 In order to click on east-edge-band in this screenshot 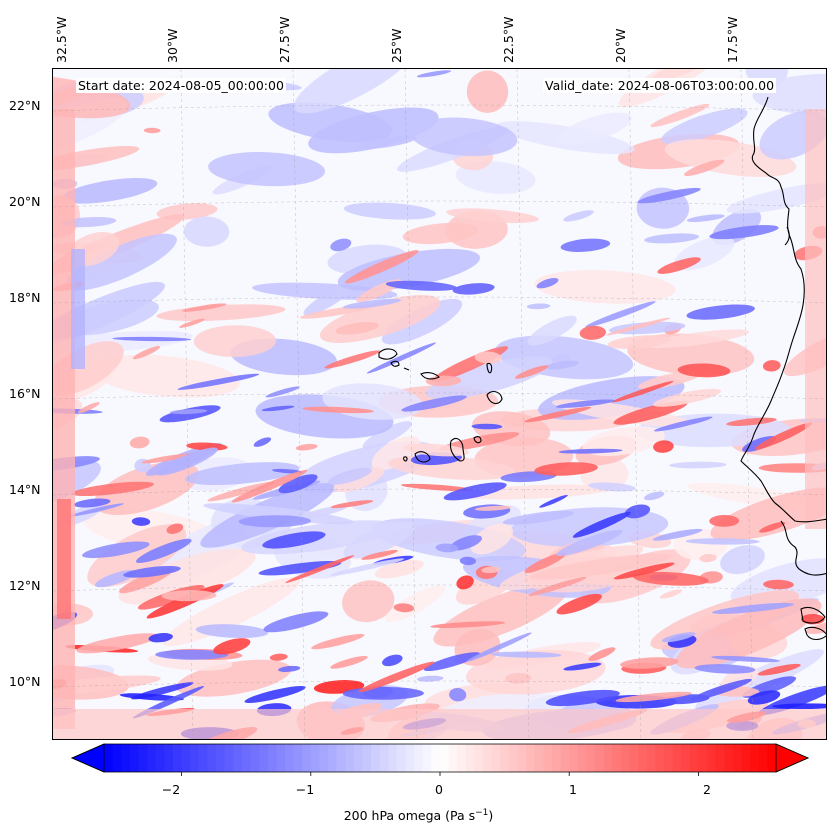, I will do `click(815, 319)`.